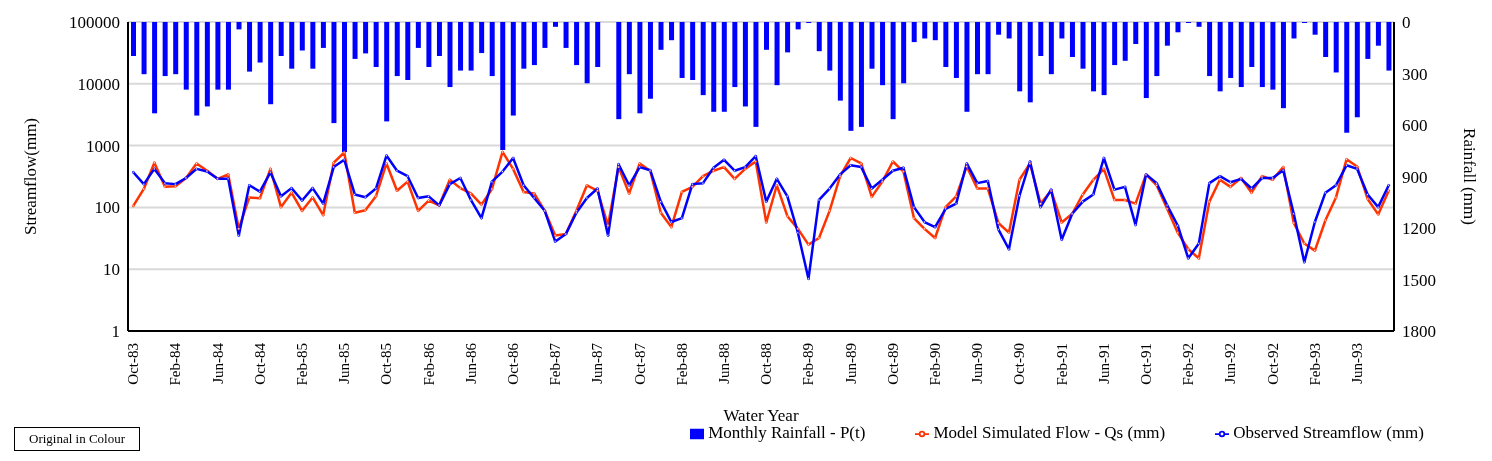 The height and width of the screenshot is (461, 1492). Describe the element at coordinates (133, 364) in the screenshot. I see `x-tick-label: Oct-83` at that location.